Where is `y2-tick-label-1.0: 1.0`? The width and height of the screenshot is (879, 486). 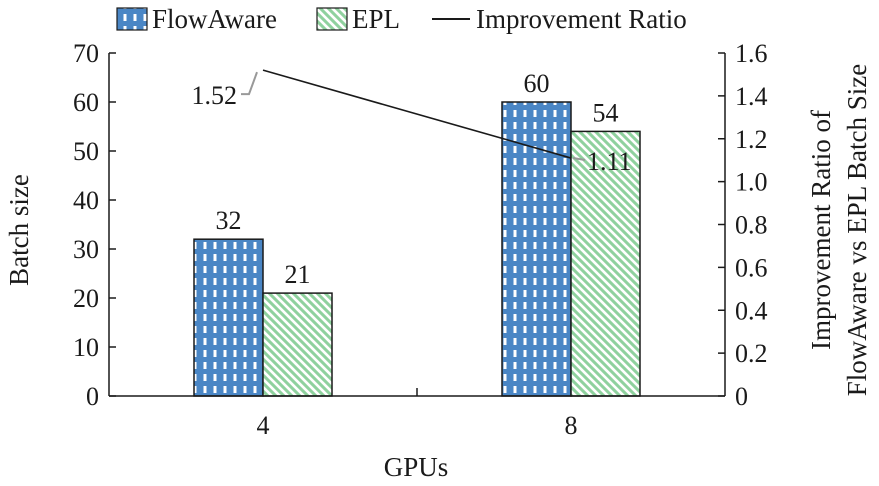 y2-tick-label-1.0: 1.0 is located at coordinates (751, 182).